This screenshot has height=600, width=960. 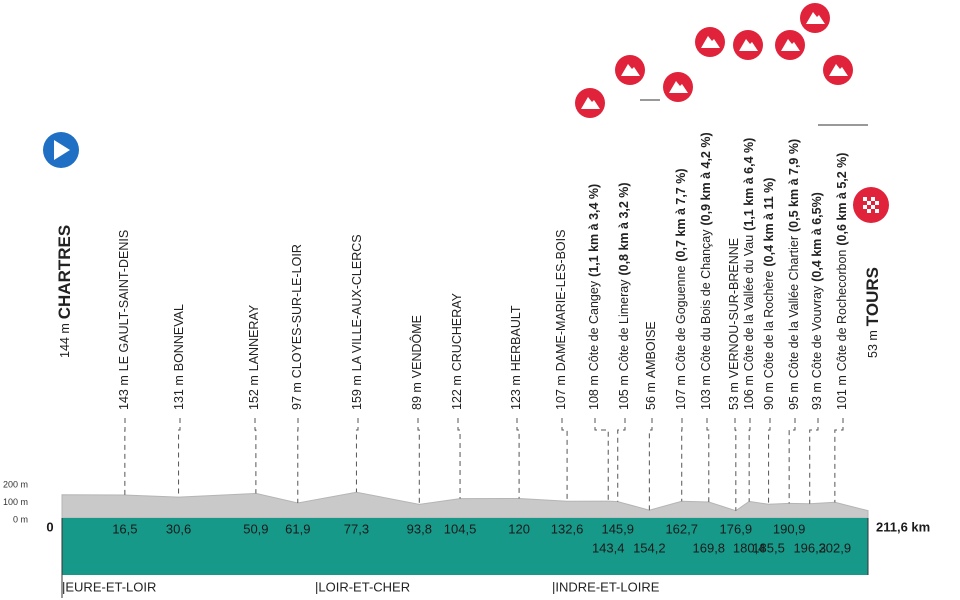 I want to click on waypoint-label: 131 m BONNEVAL, so click(x=179, y=357).